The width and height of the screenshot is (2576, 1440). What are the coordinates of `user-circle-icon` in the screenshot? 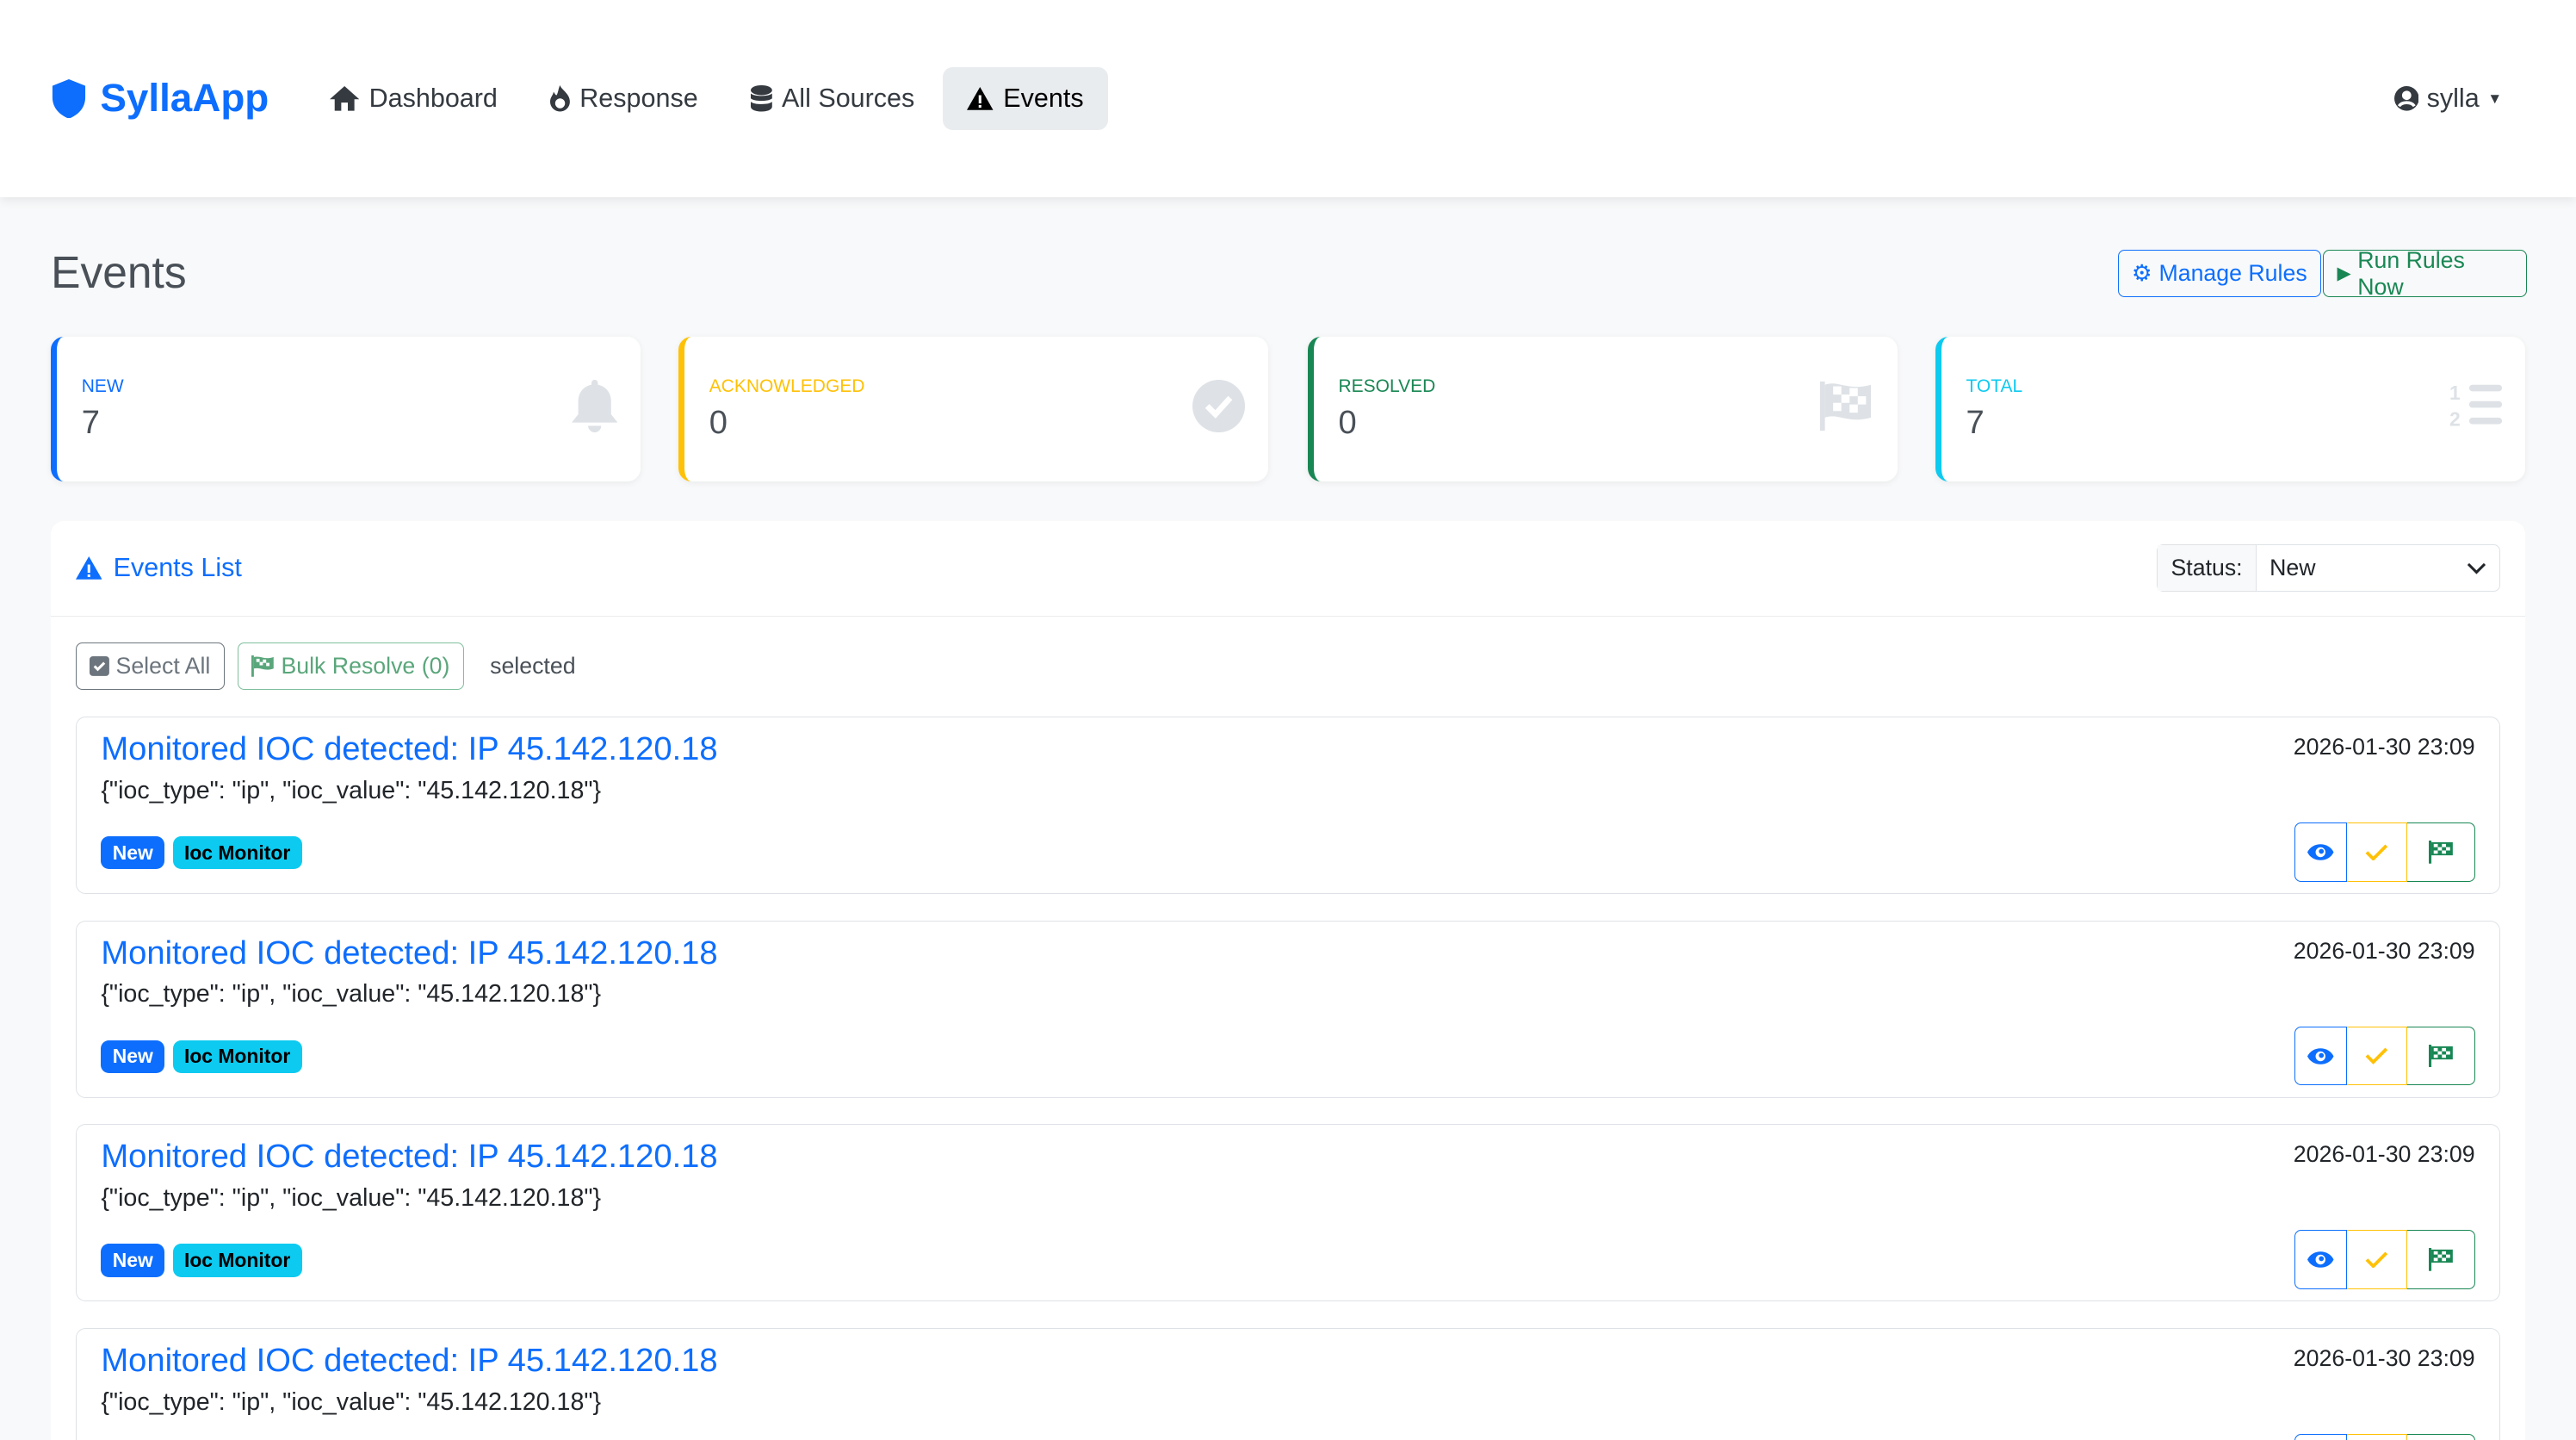 It's located at (2406, 99).